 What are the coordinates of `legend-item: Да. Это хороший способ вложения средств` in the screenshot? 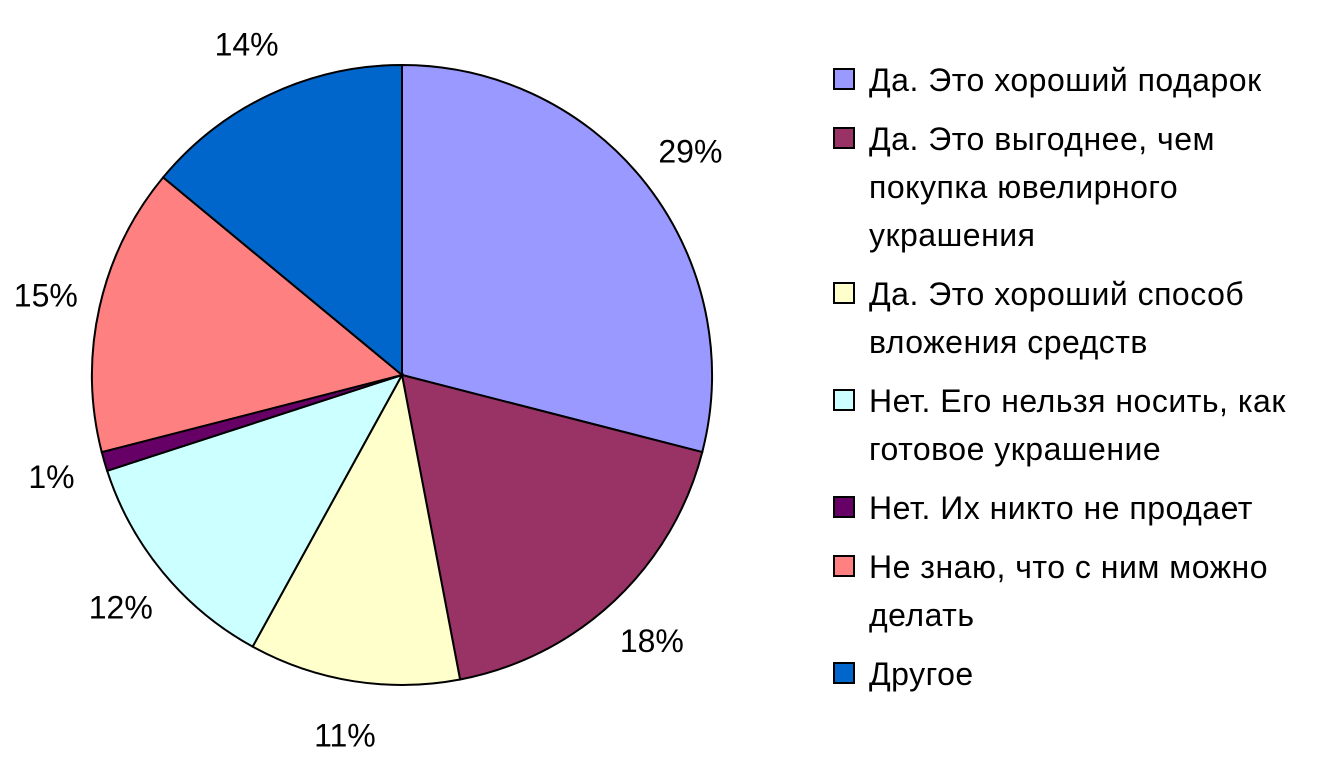 It's located at (1083, 318).